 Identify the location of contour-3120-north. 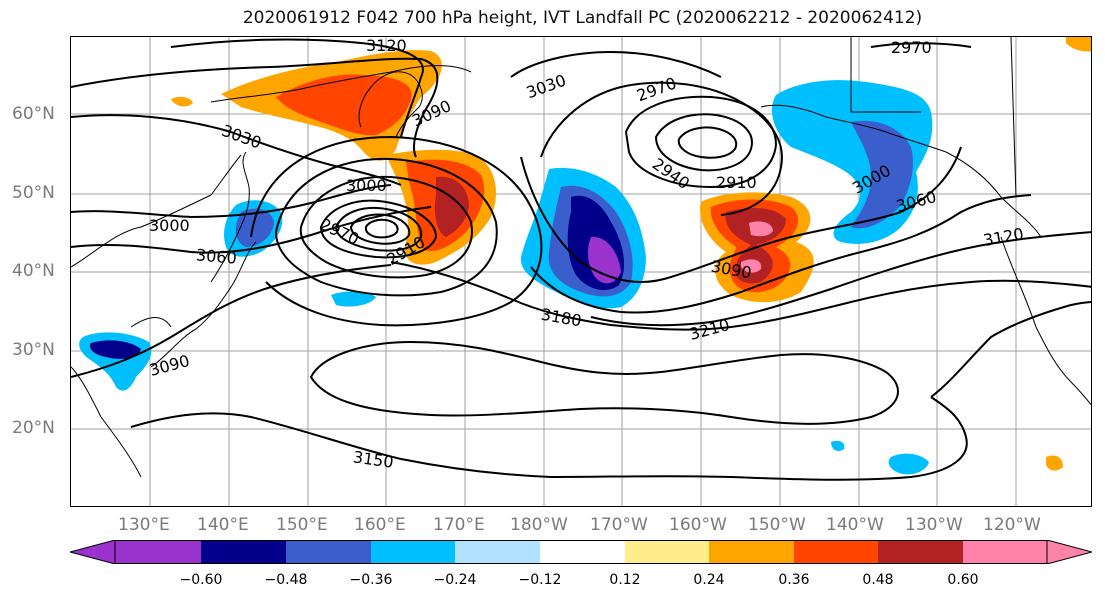
(297, 88).